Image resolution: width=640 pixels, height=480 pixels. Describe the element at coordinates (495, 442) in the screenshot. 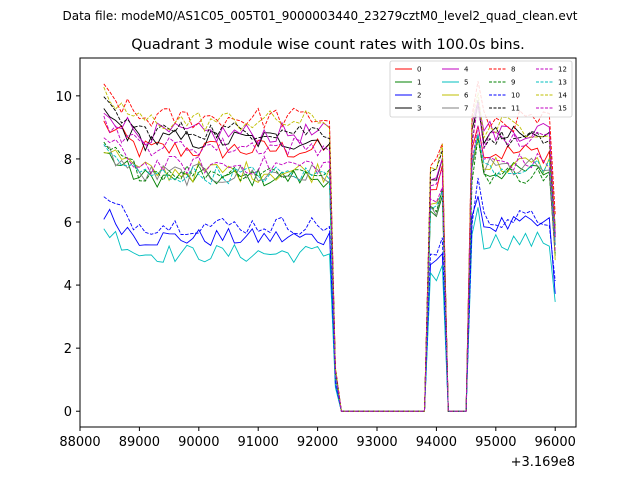

I see `x-tick-label: 95000` at that location.